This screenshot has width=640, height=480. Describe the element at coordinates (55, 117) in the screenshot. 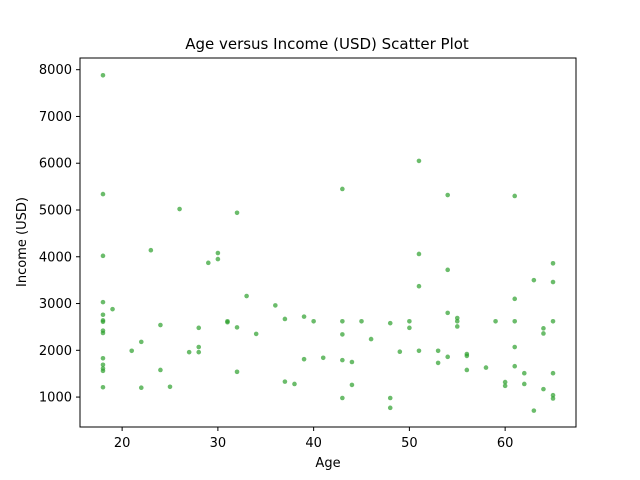

I see `y-tick-label: 7000` at that location.